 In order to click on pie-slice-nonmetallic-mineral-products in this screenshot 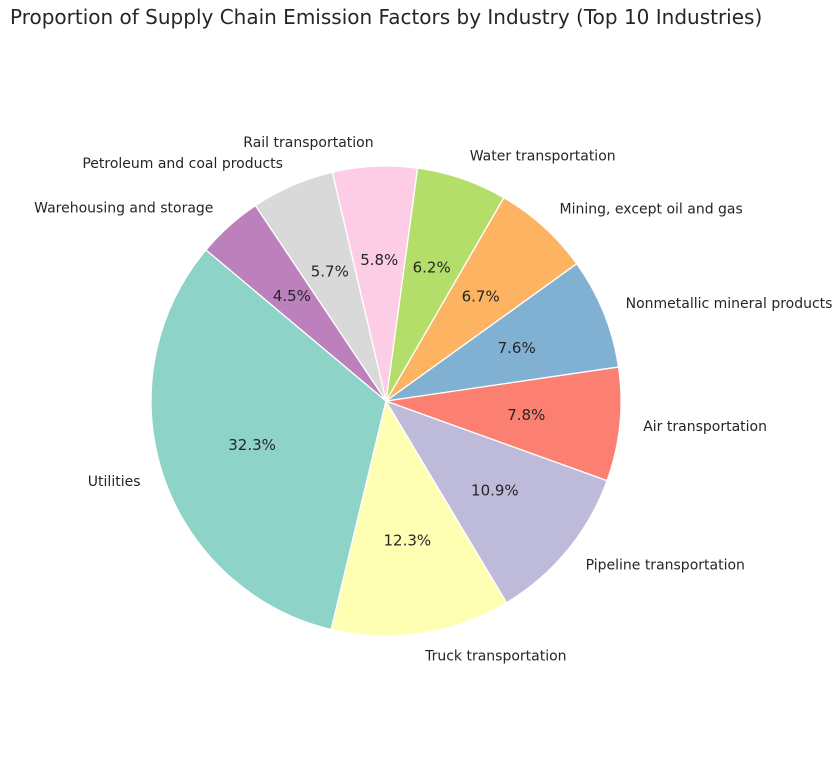, I will do `click(502, 332)`.